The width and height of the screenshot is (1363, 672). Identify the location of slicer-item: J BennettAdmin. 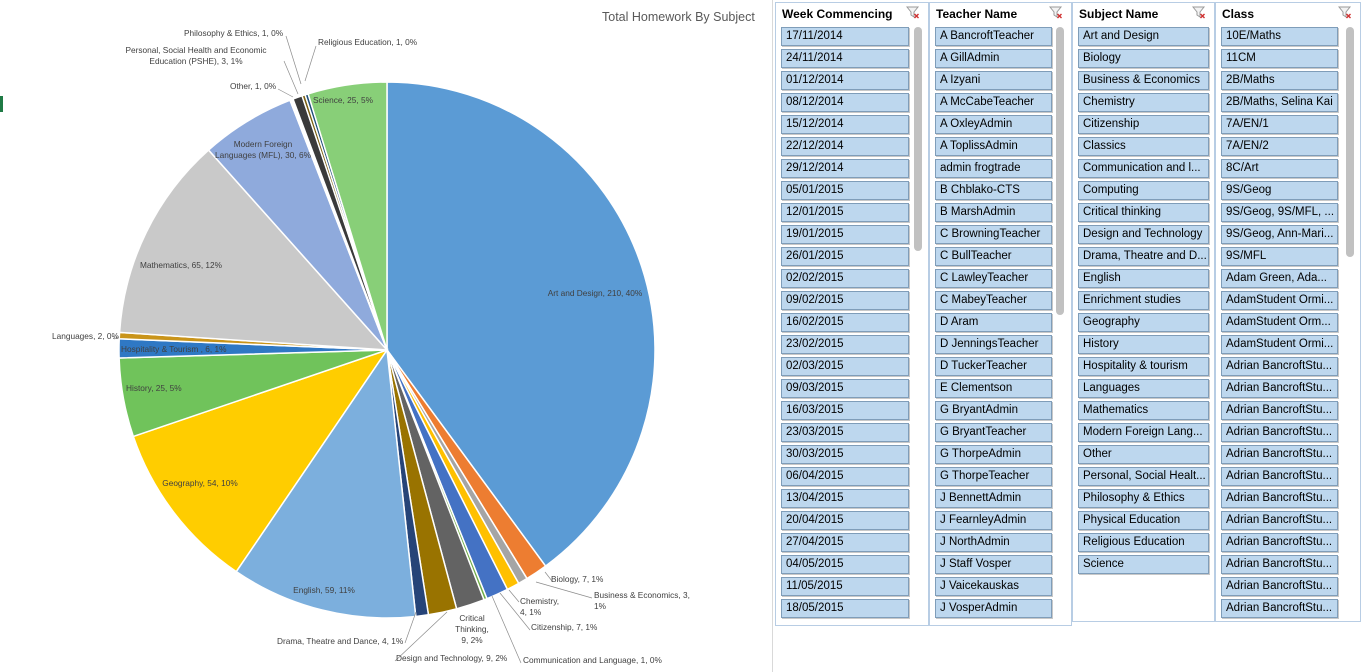
(993, 498).